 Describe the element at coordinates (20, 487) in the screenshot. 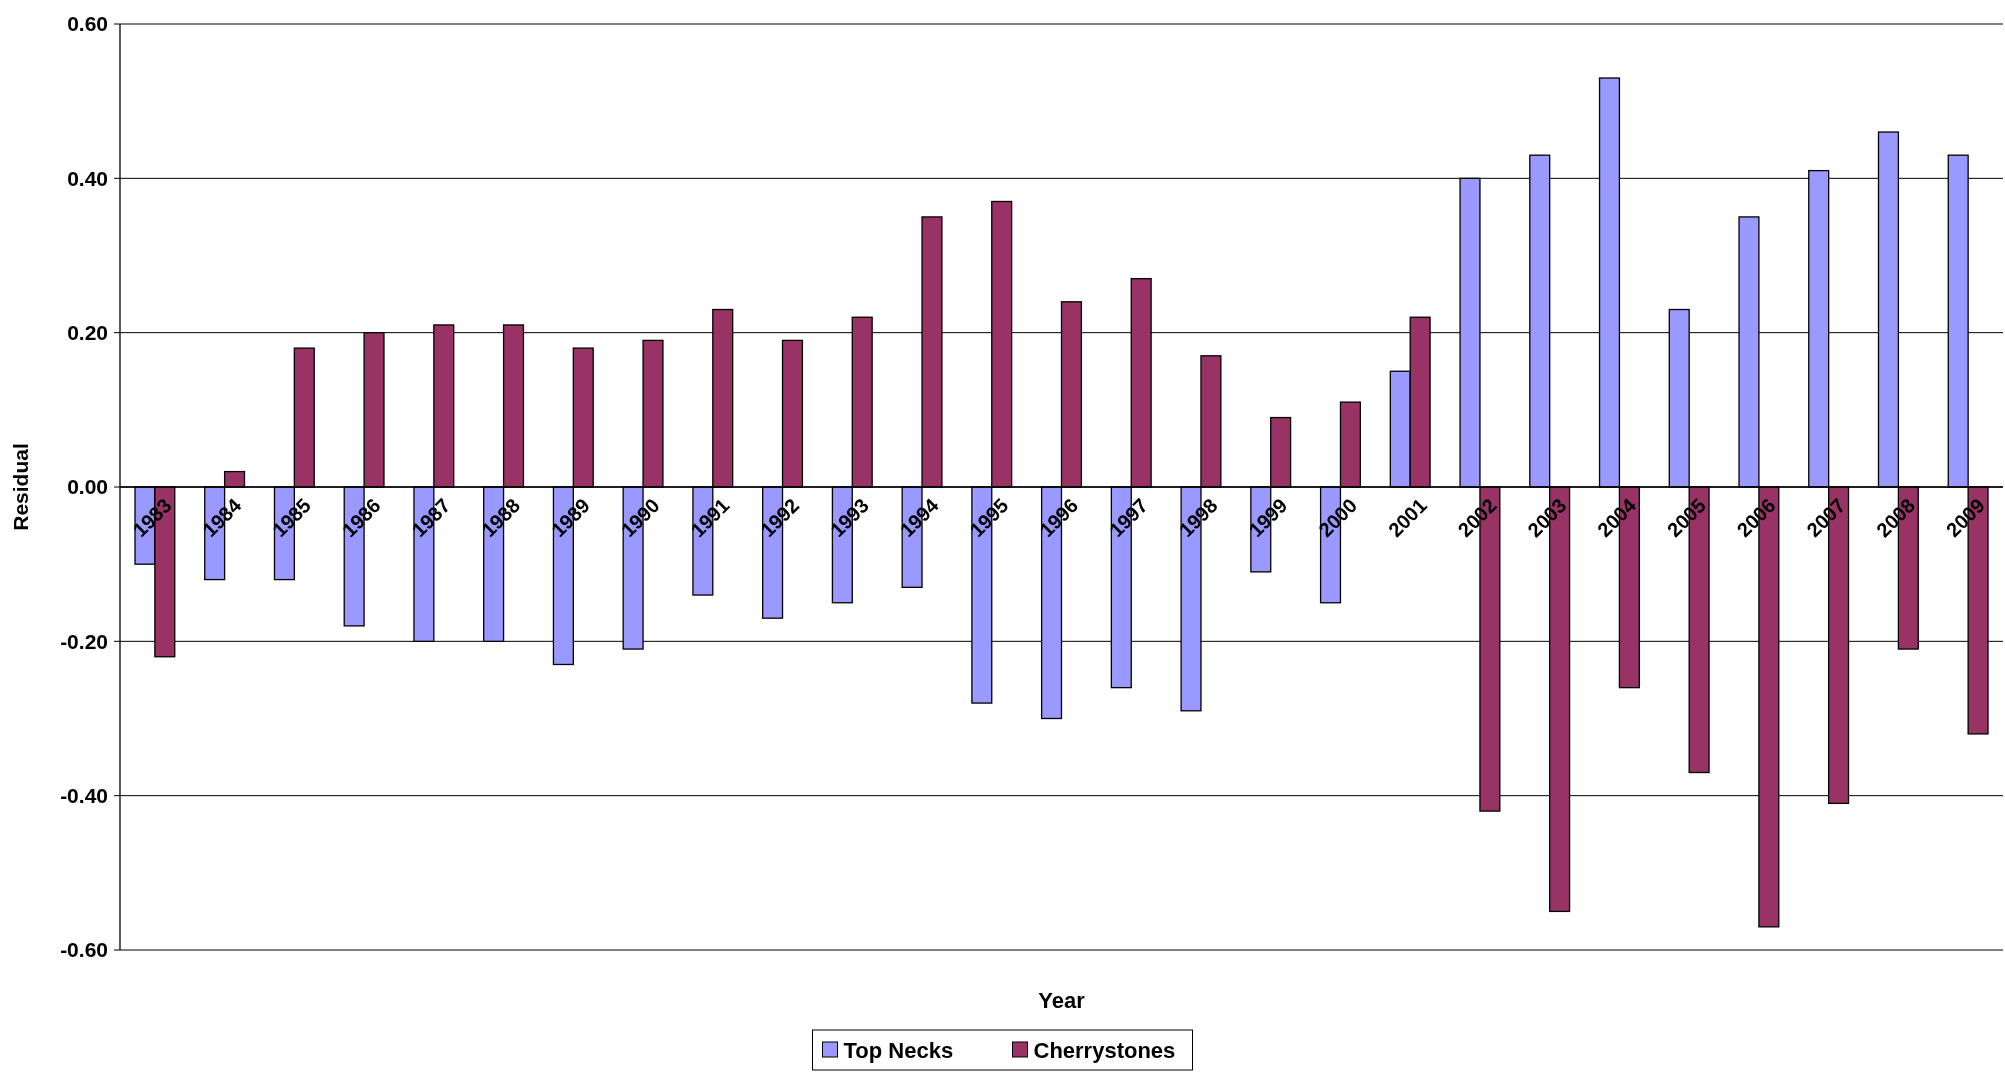

I see `y-axis-title: Residual` at that location.